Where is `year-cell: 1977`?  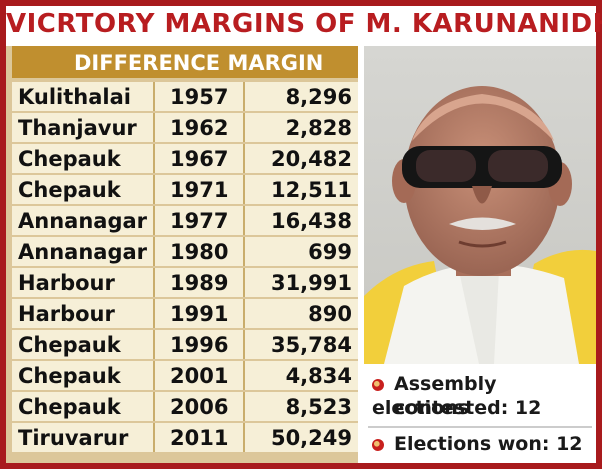 year-cell: 1977 is located at coordinates (200, 220).